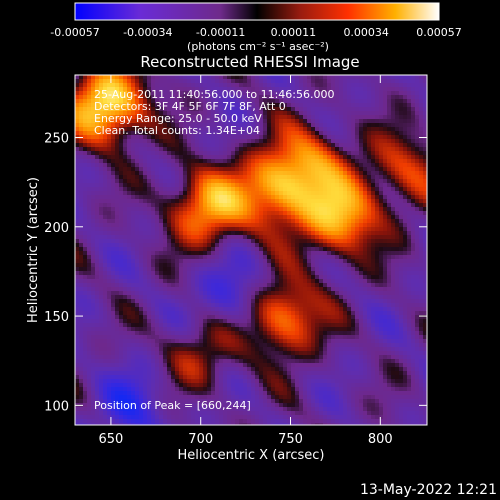  I want to click on annotation-energy: Energy Range: 25.0 - 50.0 keV, so click(178, 118).